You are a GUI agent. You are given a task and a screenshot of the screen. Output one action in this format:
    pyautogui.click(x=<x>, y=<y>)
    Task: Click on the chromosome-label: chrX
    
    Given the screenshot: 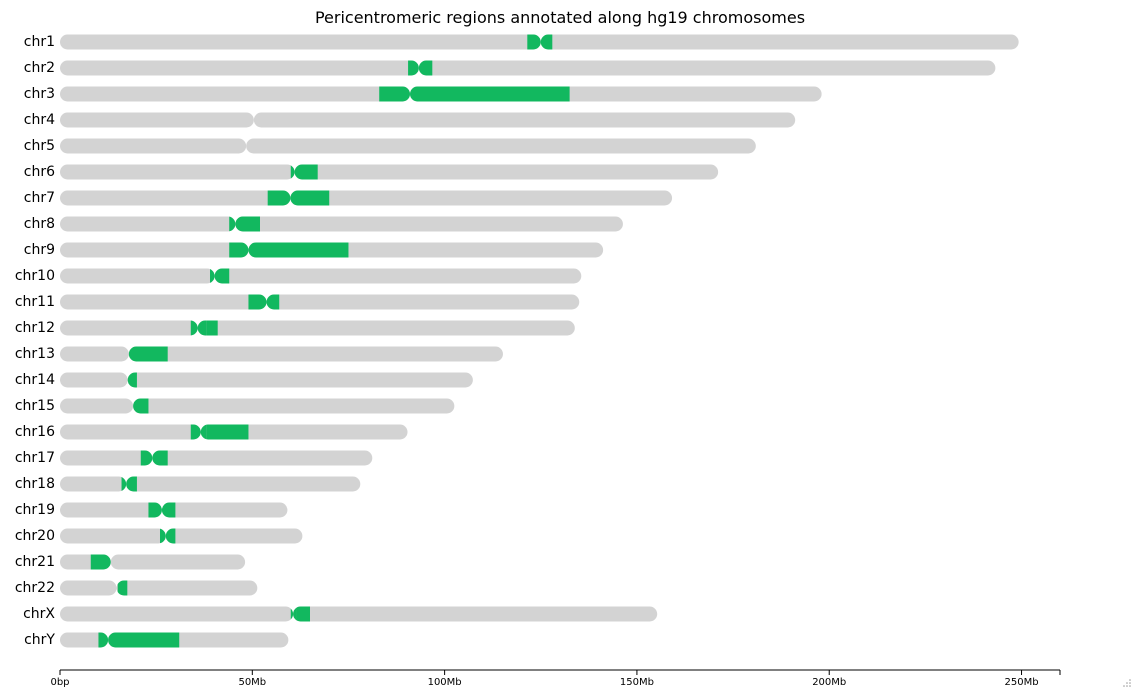 What is the action you would take?
    pyautogui.click(x=39, y=614)
    